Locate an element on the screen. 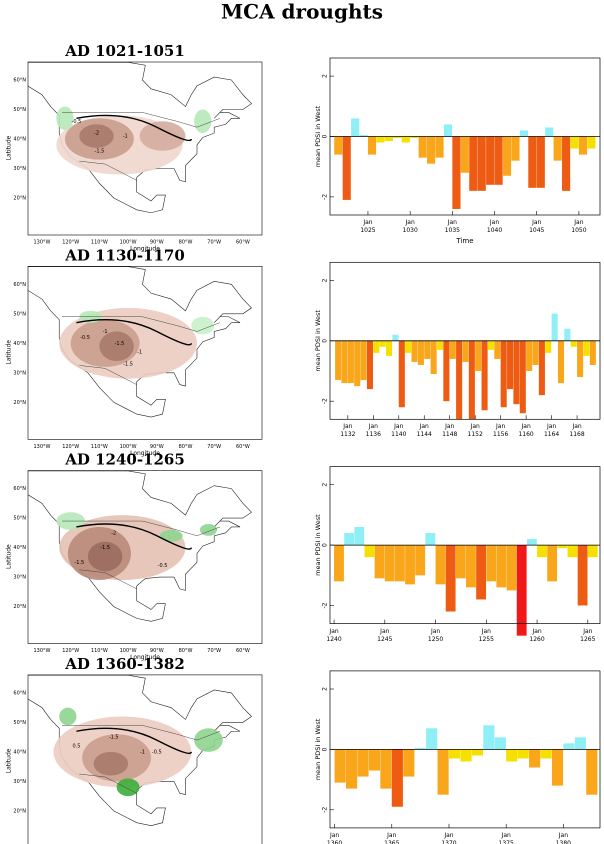 The width and height of the screenshot is (604, 844). contour-line is located at coordinates (134, 332).